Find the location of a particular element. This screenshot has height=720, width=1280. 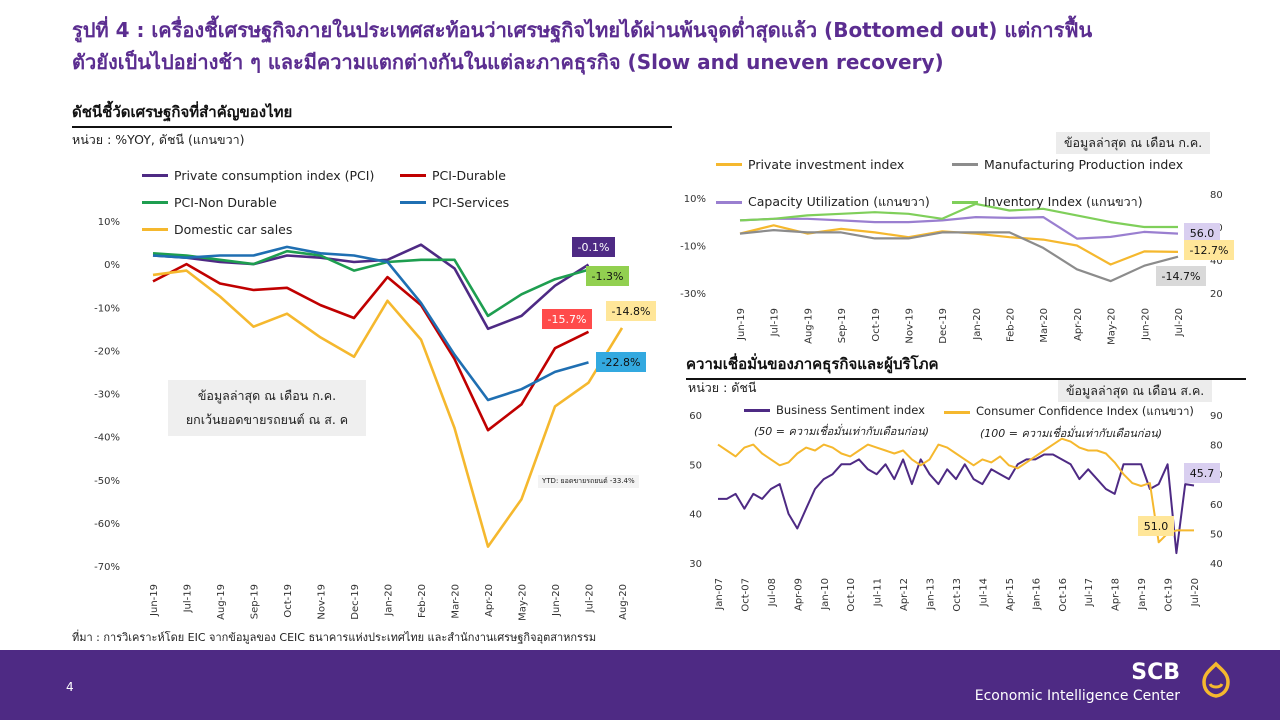

legend-label: Manufacturing Production index is located at coordinates (1084, 164).